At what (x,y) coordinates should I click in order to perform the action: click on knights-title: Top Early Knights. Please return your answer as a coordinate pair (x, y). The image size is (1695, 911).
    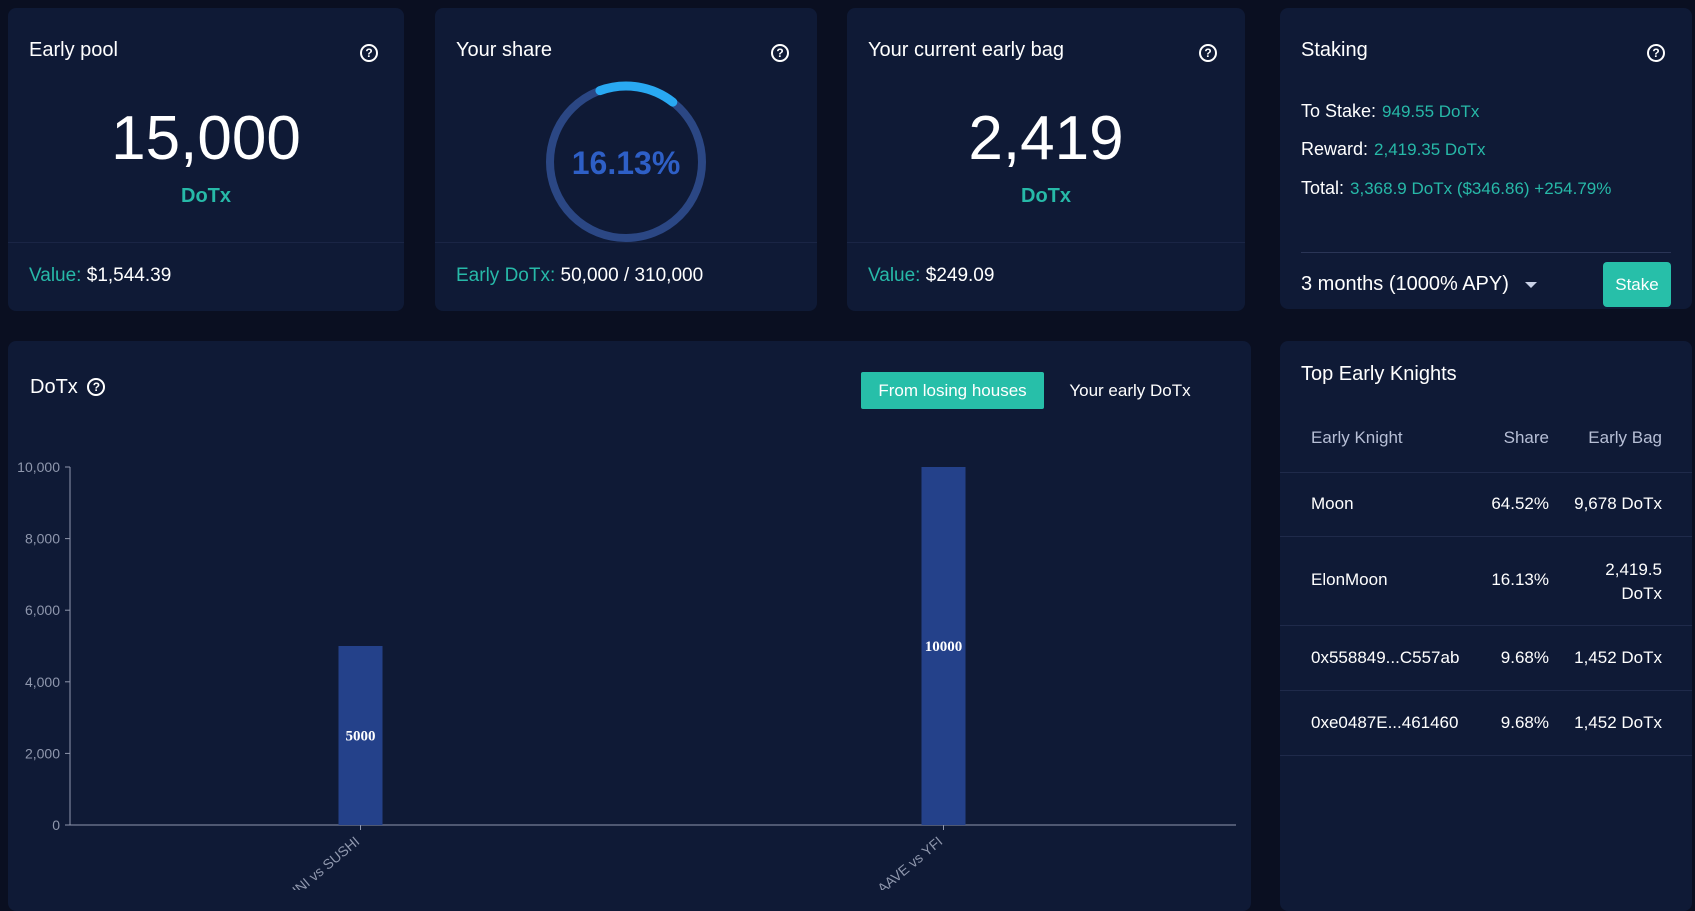
    Looking at the image, I should click on (1379, 374).